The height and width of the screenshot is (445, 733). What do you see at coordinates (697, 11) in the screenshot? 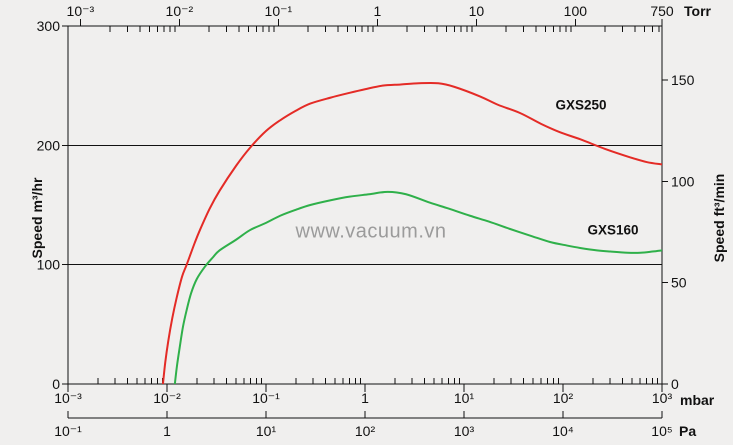
I see `torr-unit-label: Torr` at bounding box center [697, 11].